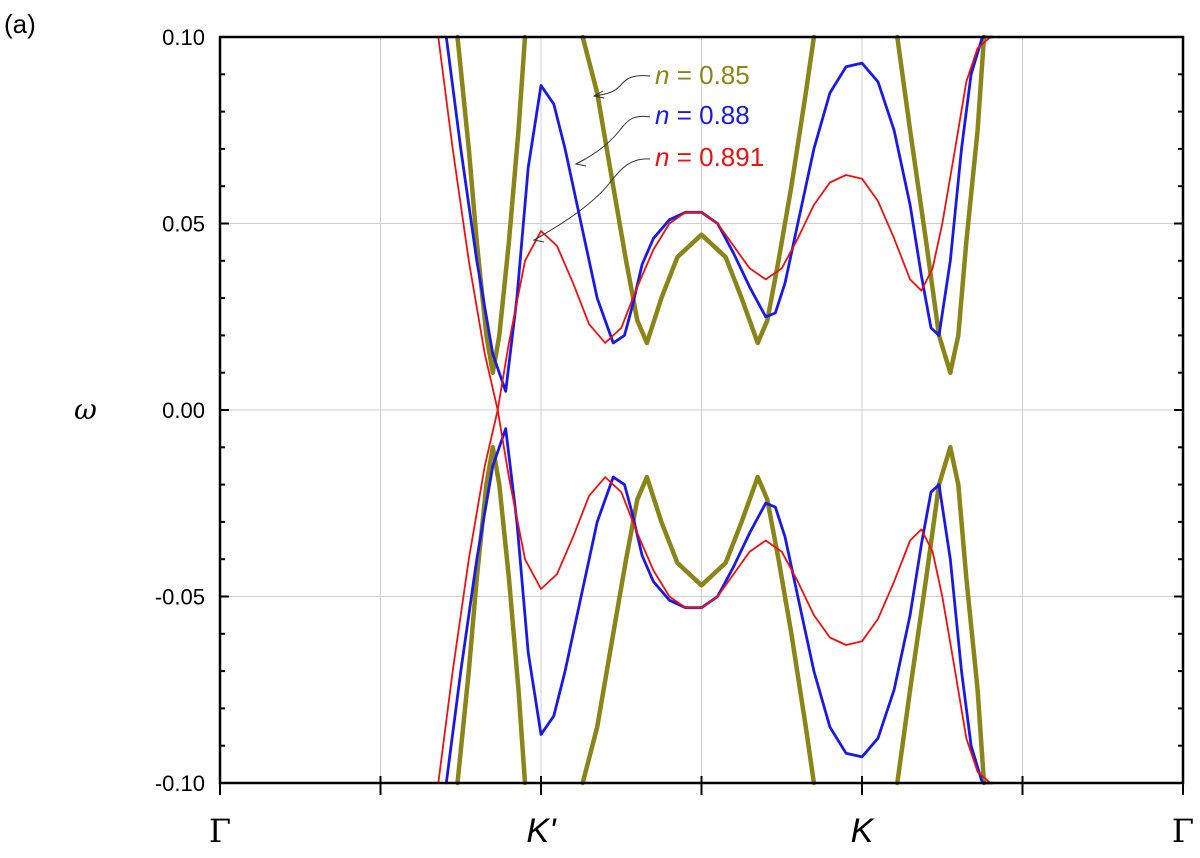 Image resolution: width=1200 pixels, height=858 pixels. I want to click on y-tick-label: 0.05, so click(183, 224).